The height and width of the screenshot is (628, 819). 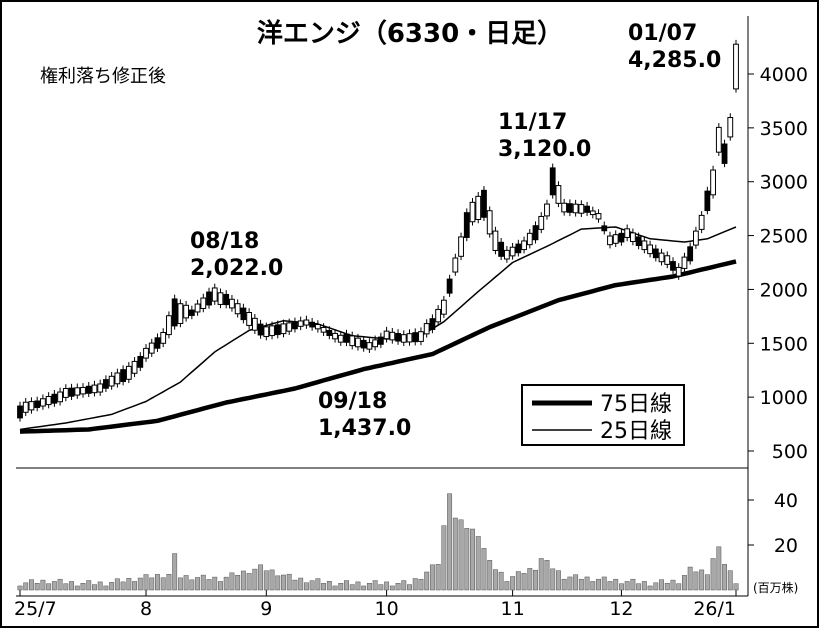 I want to click on annotation-date: 11/17, so click(x=532, y=122).